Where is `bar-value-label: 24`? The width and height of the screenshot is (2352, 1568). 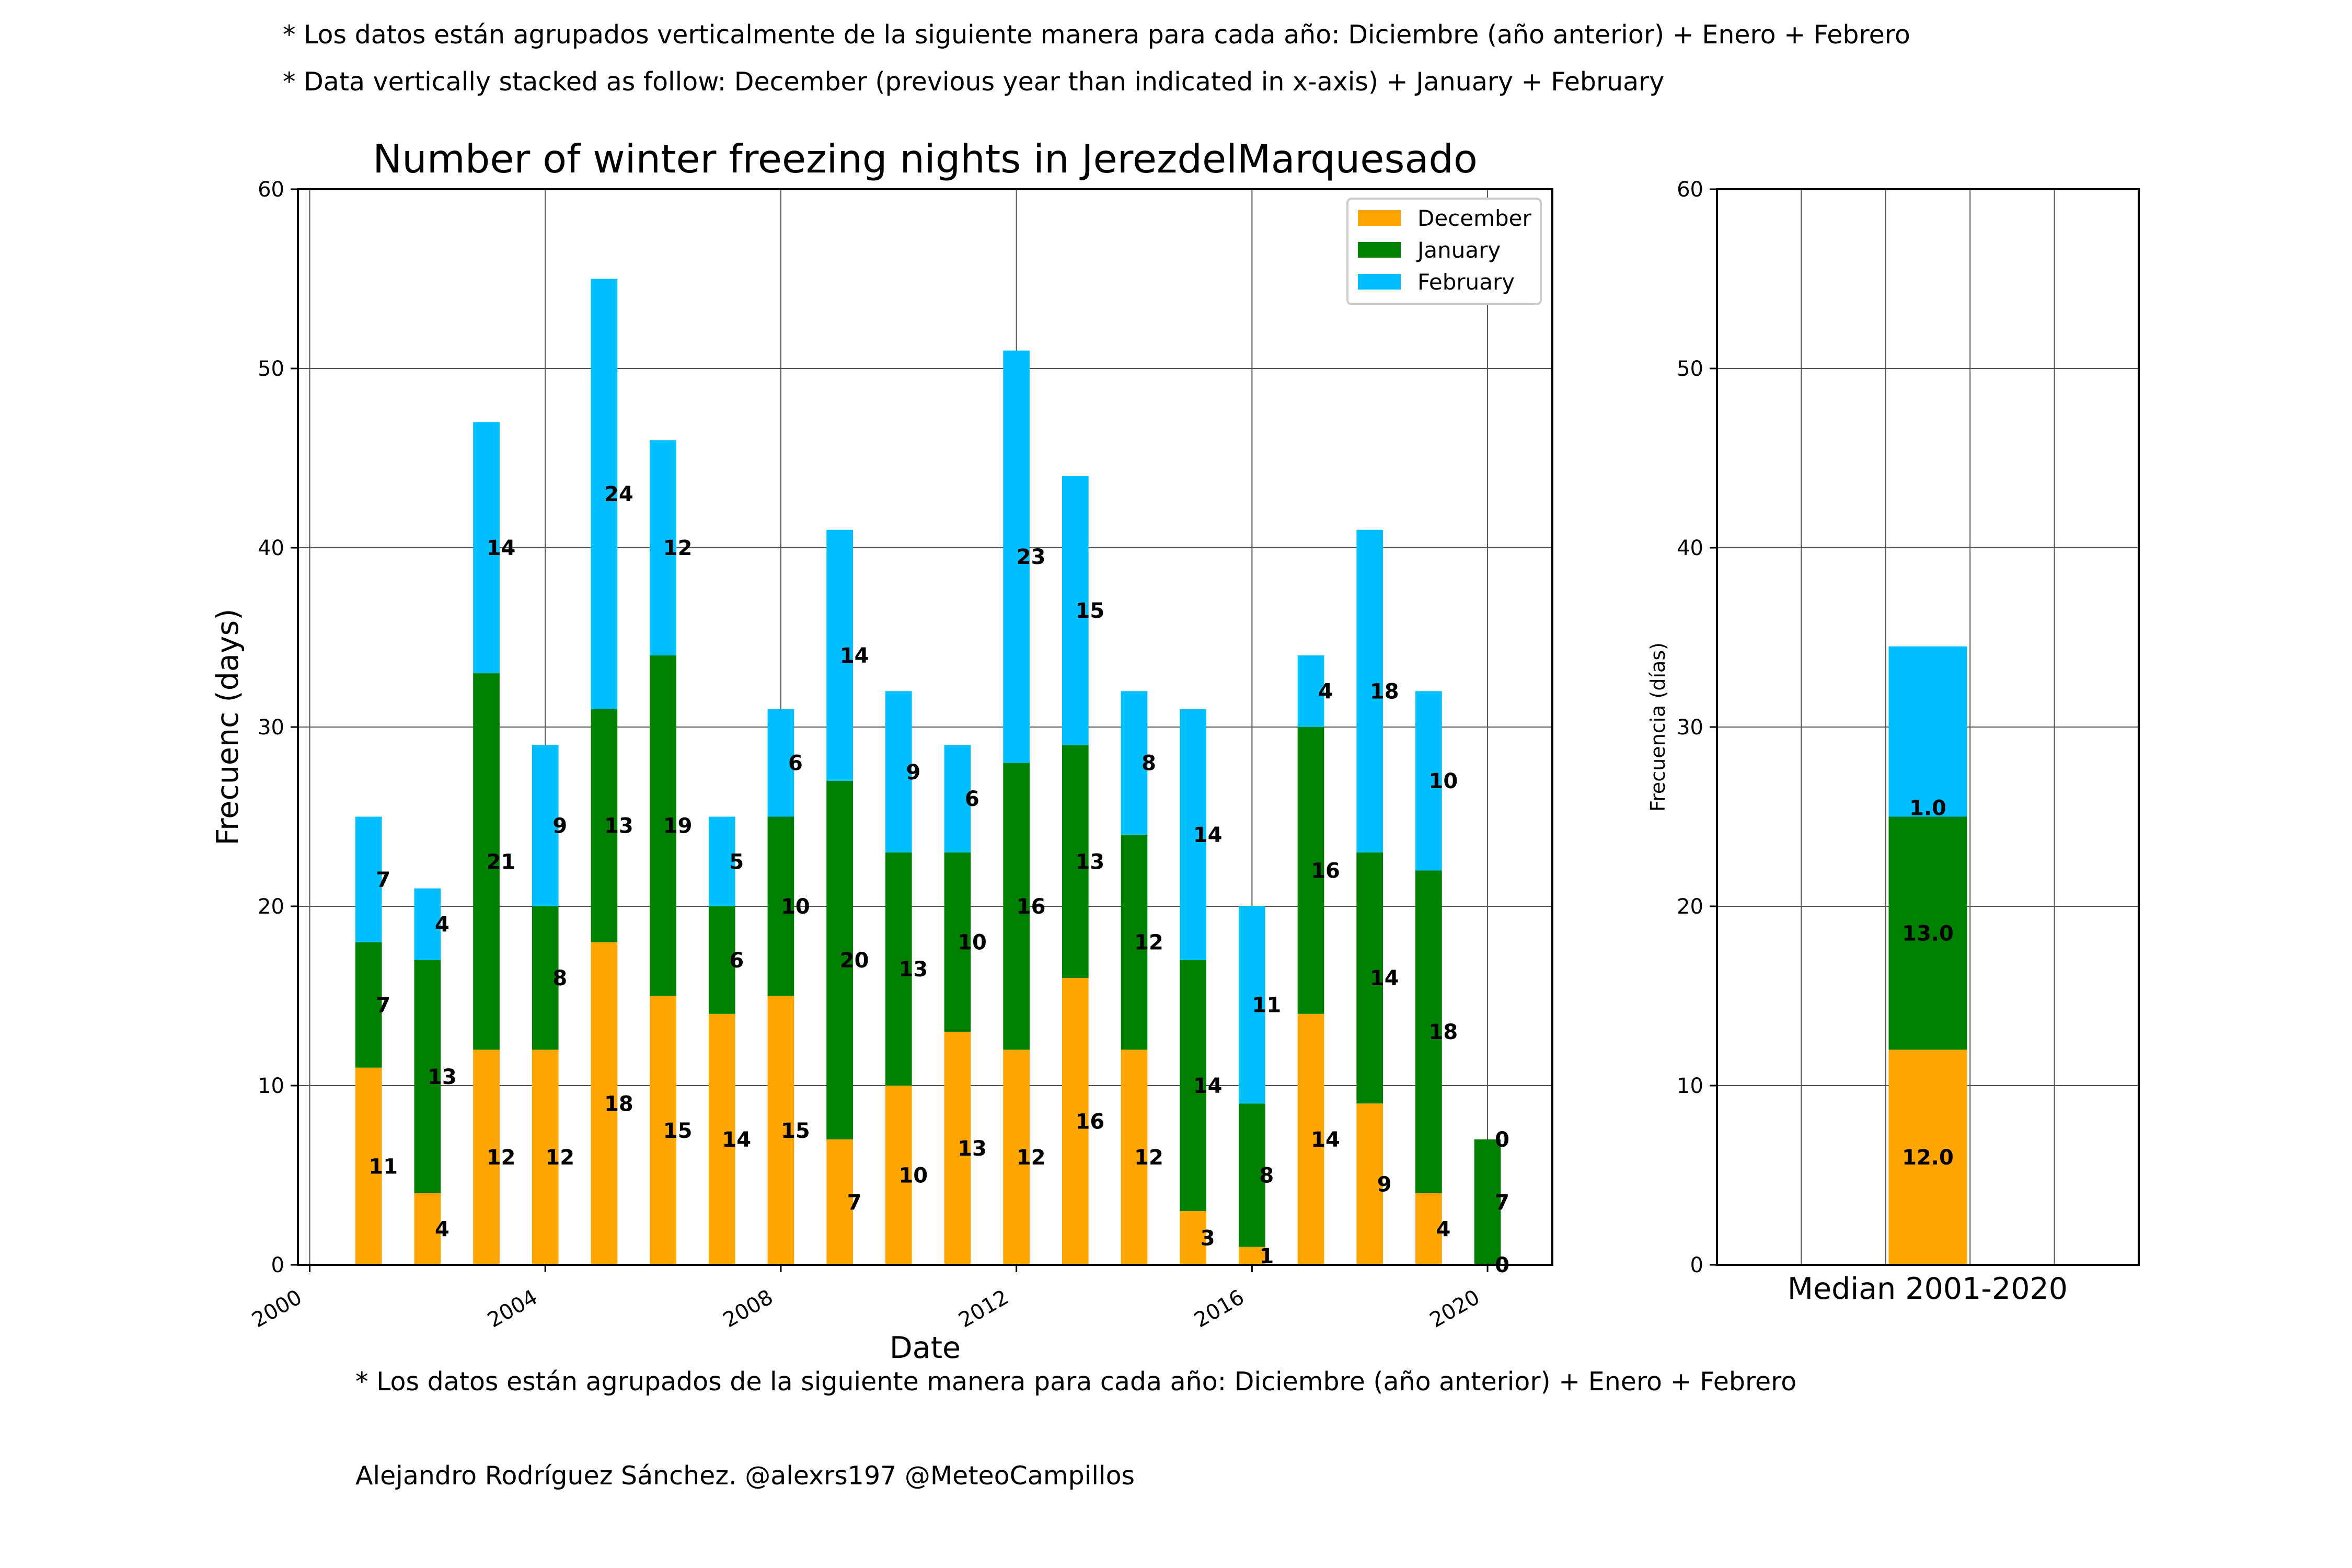 bar-value-label: 24 is located at coordinates (618, 494).